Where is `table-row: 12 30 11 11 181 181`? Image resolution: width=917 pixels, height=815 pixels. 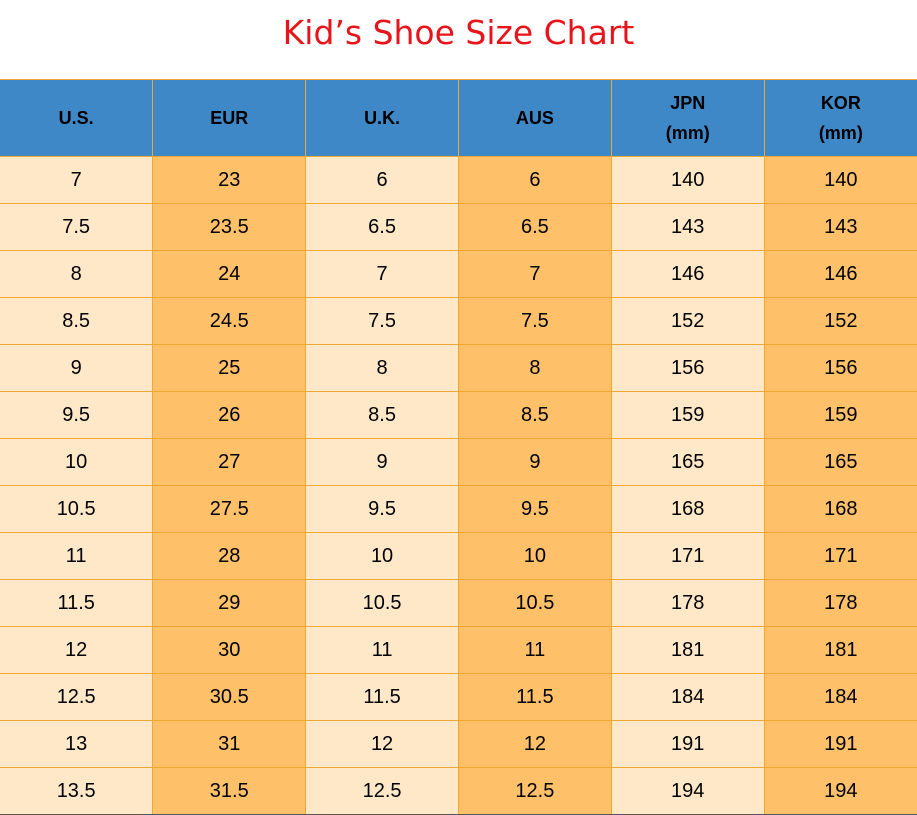
table-row: 12 30 11 11 181 181 is located at coordinates (458, 650).